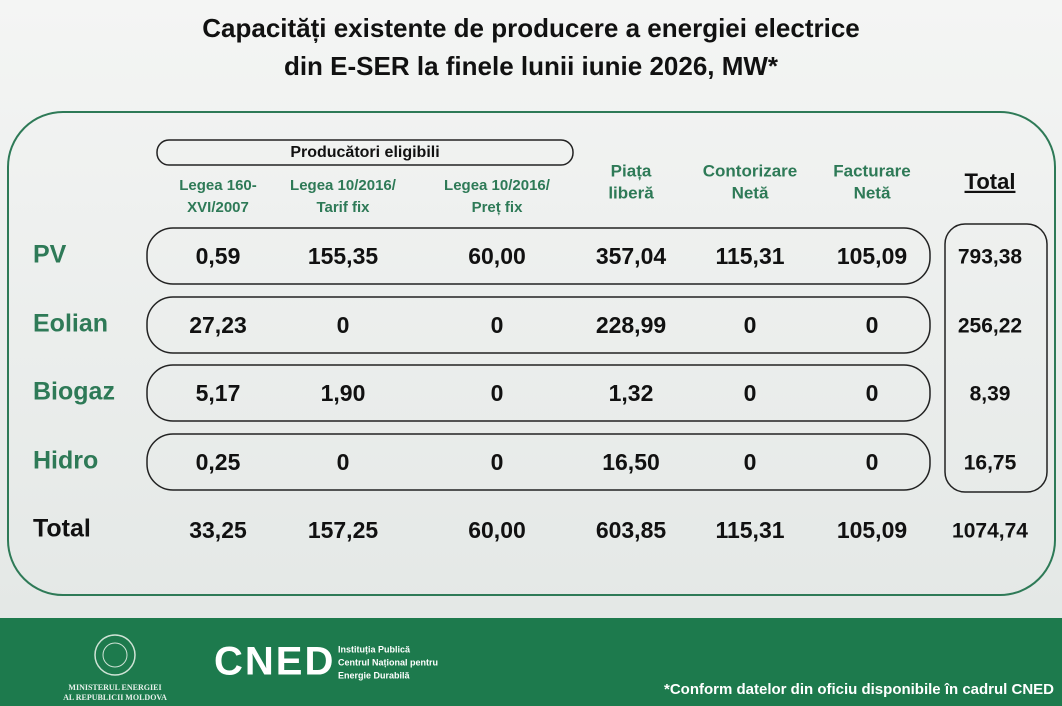 The width and height of the screenshot is (1062, 706). Describe the element at coordinates (631, 393) in the screenshot. I see `cell: 1,32` at that location.